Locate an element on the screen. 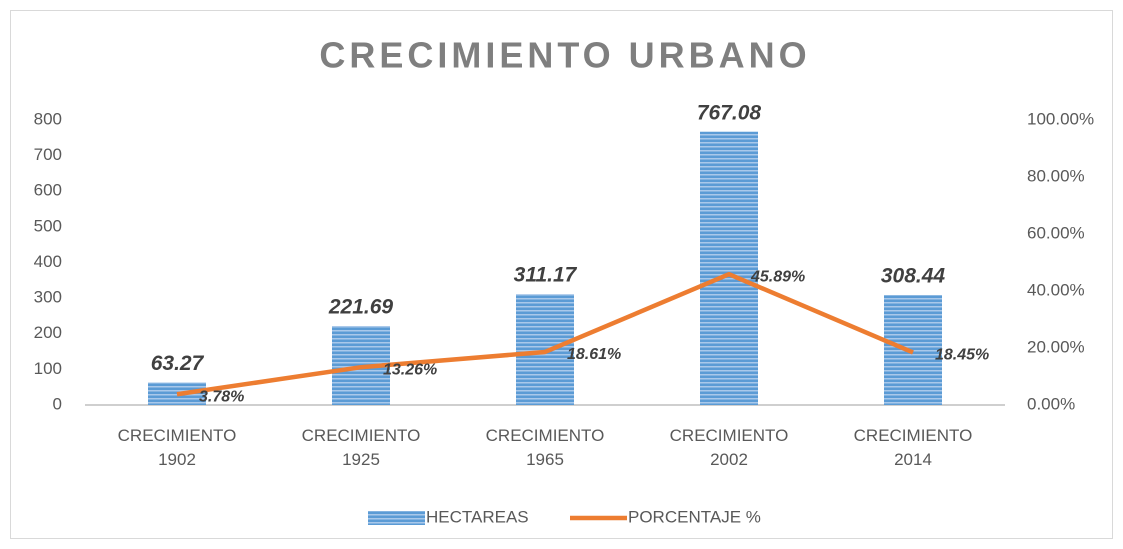 This screenshot has height=549, width=1123. legend-label: PORCENTAJE % is located at coordinates (694, 516).